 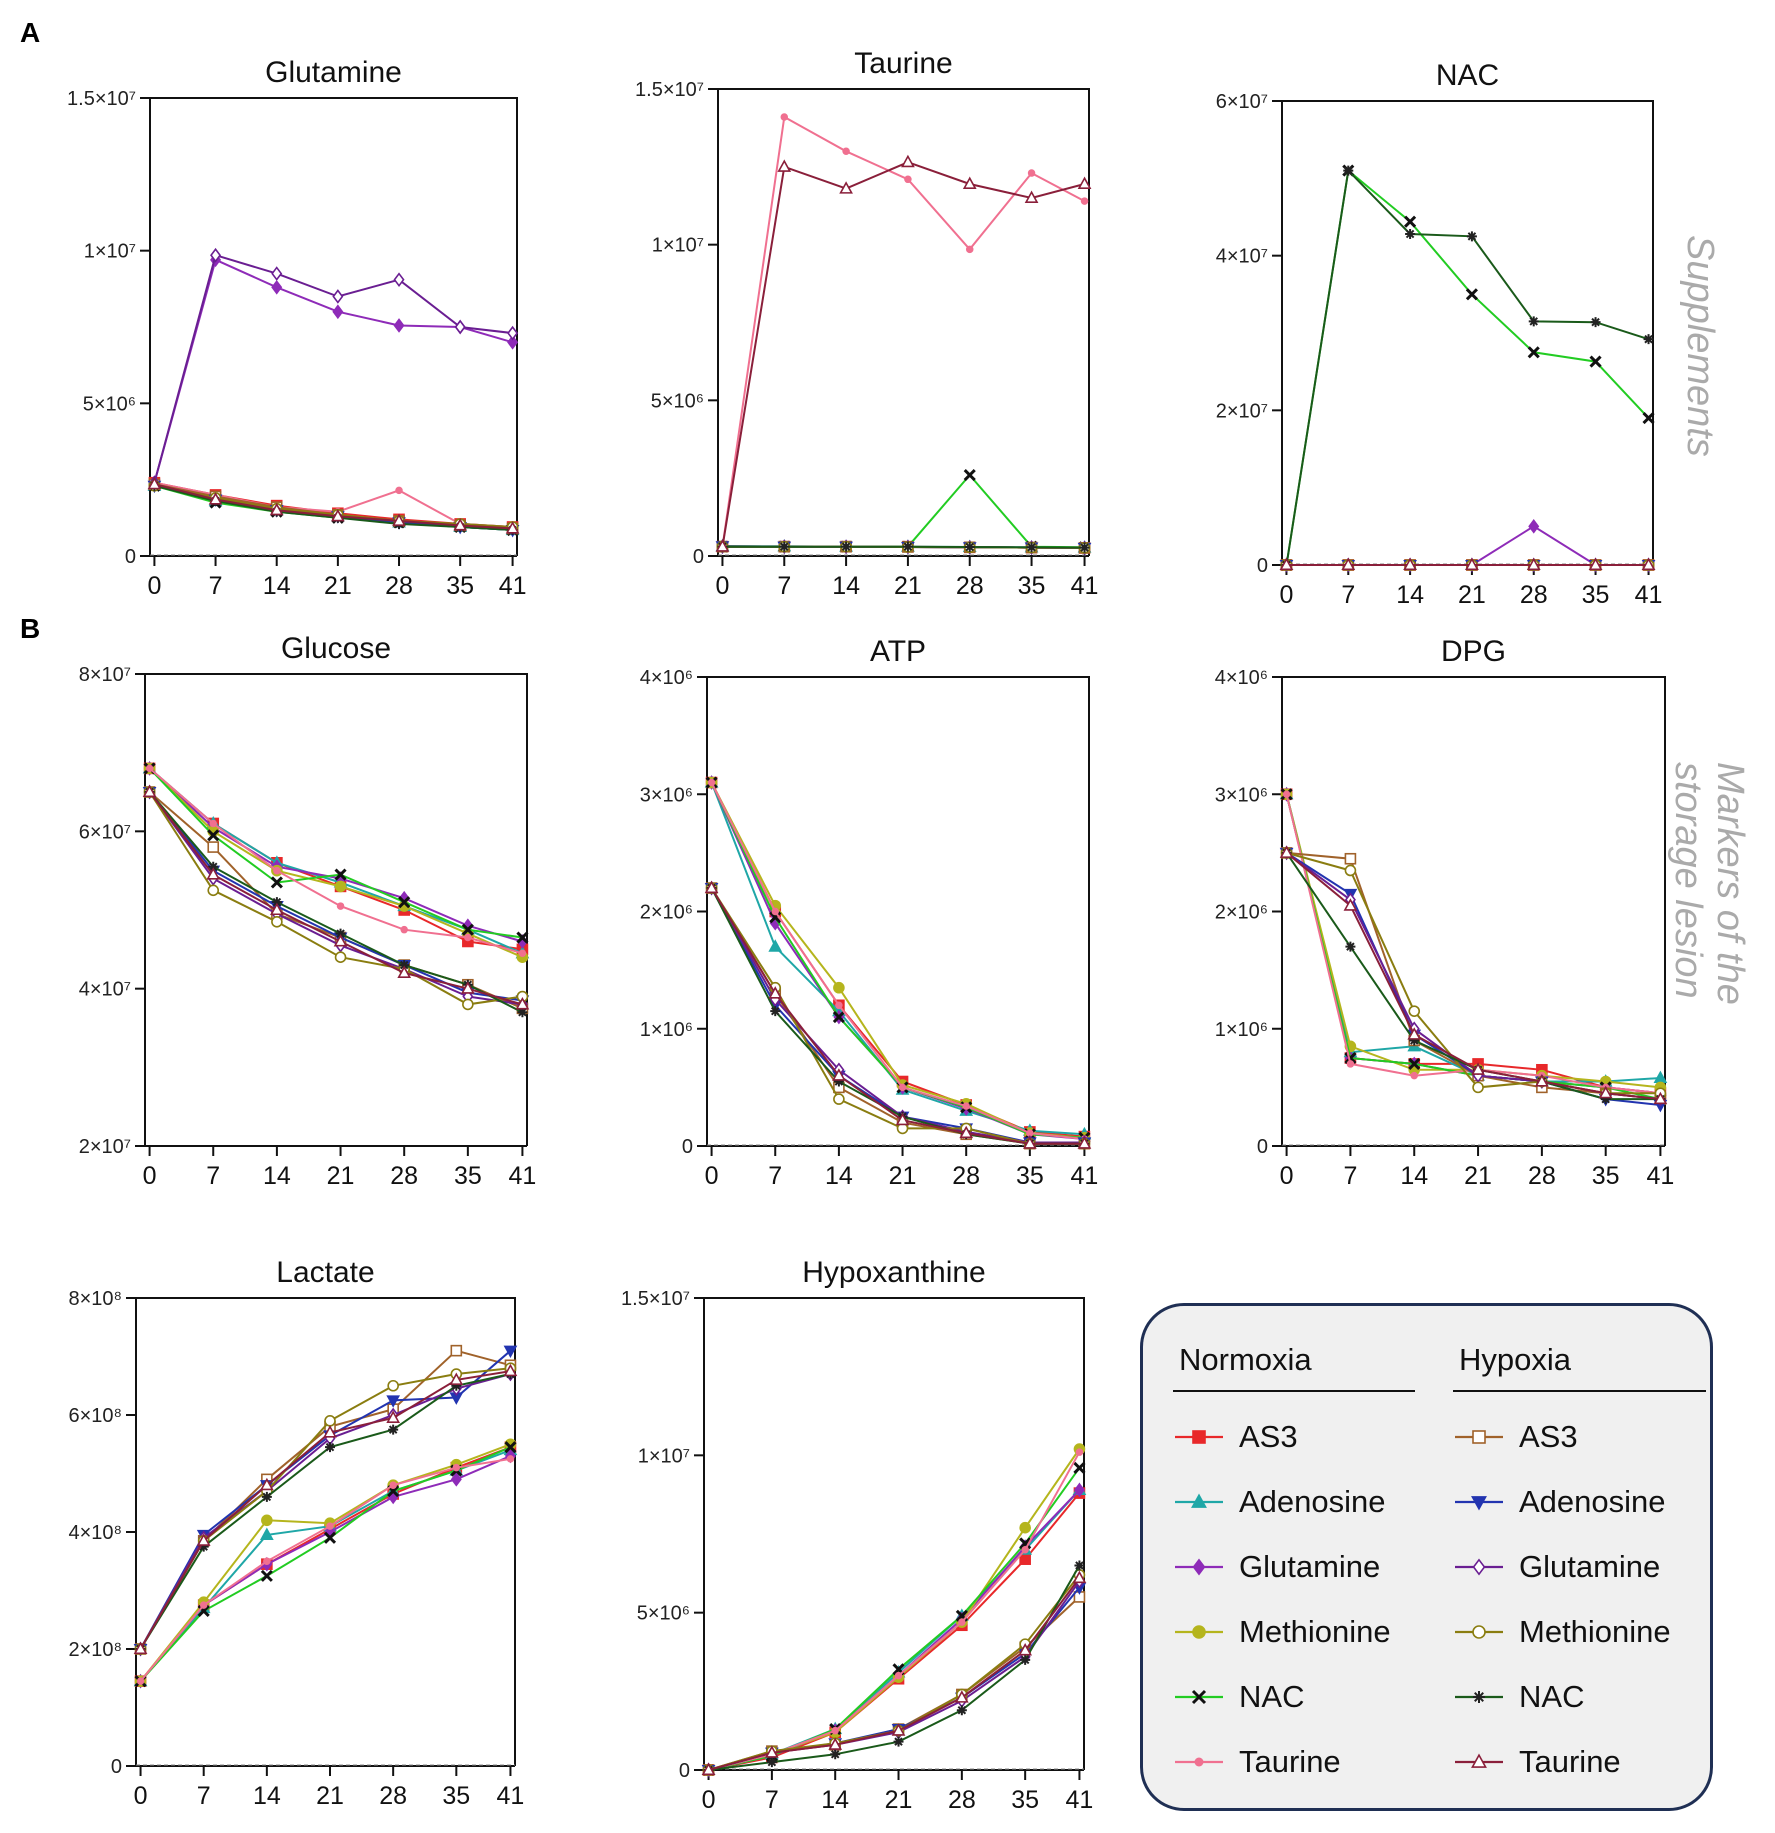 I want to click on series-line-dpg-normoxia-glutamine, so click(x=1473, y=944).